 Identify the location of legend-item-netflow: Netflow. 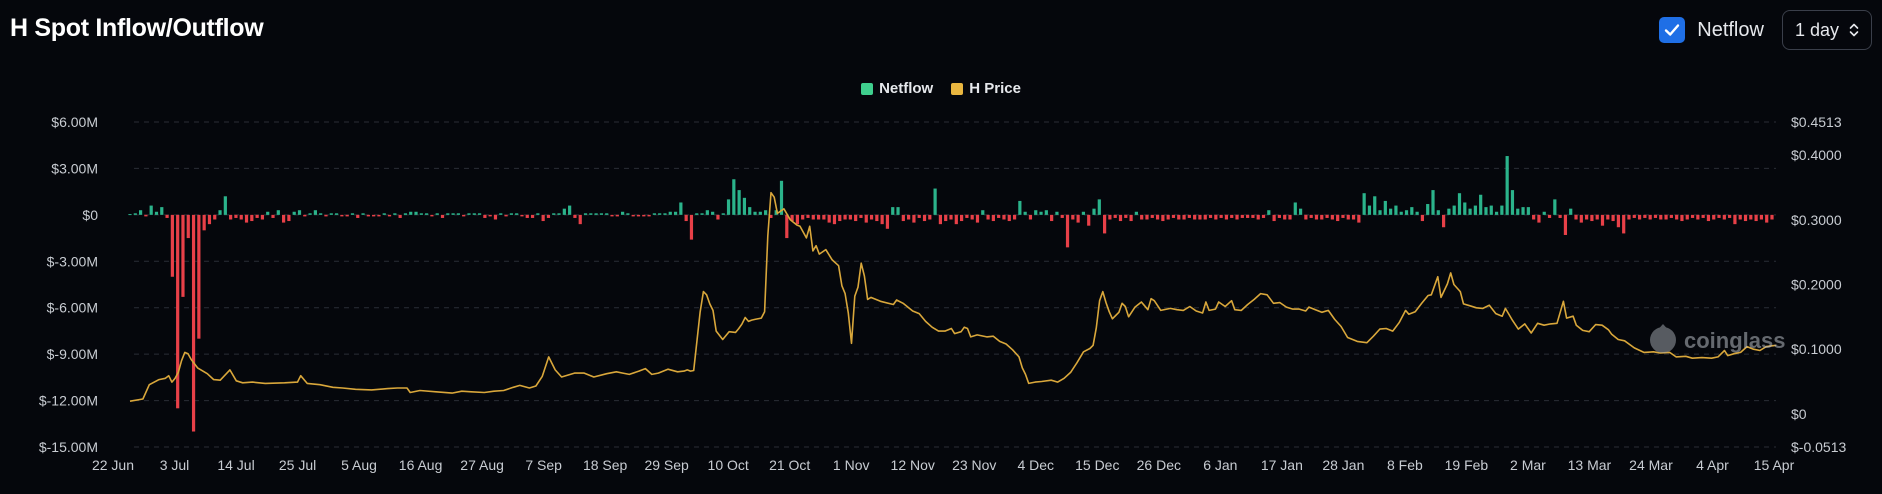
(897, 88).